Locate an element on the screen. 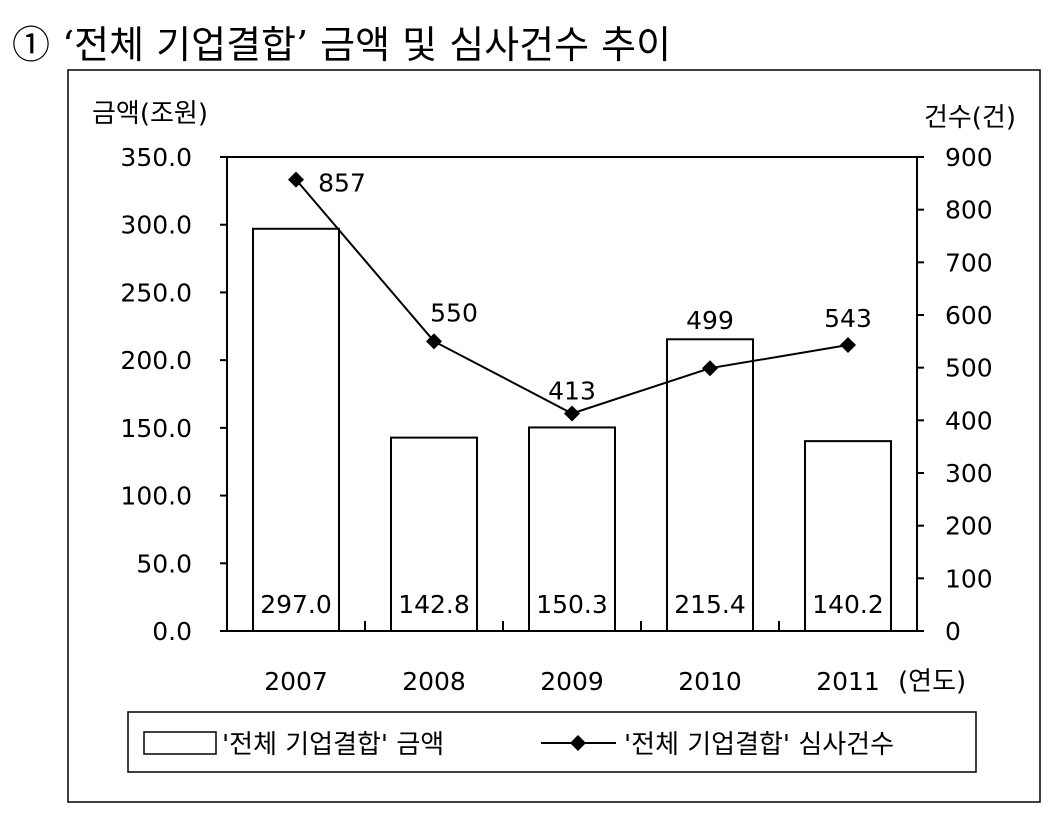  bar-2009 is located at coordinates (572, 529).